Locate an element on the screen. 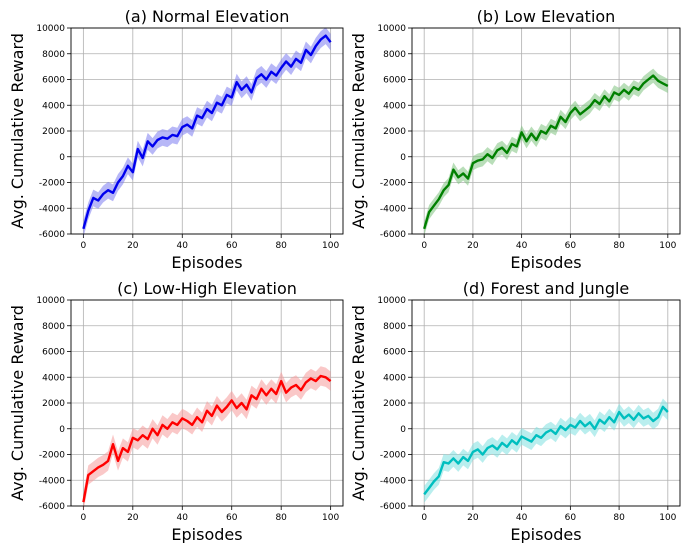  chart-title: (a) Normal Elevation is located at coordinates (207, 16).